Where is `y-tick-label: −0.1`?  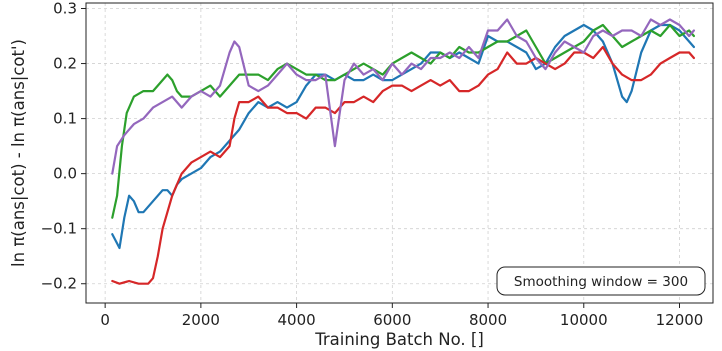 y-tick-label: −0.1 is located at coordinates (59, 229).